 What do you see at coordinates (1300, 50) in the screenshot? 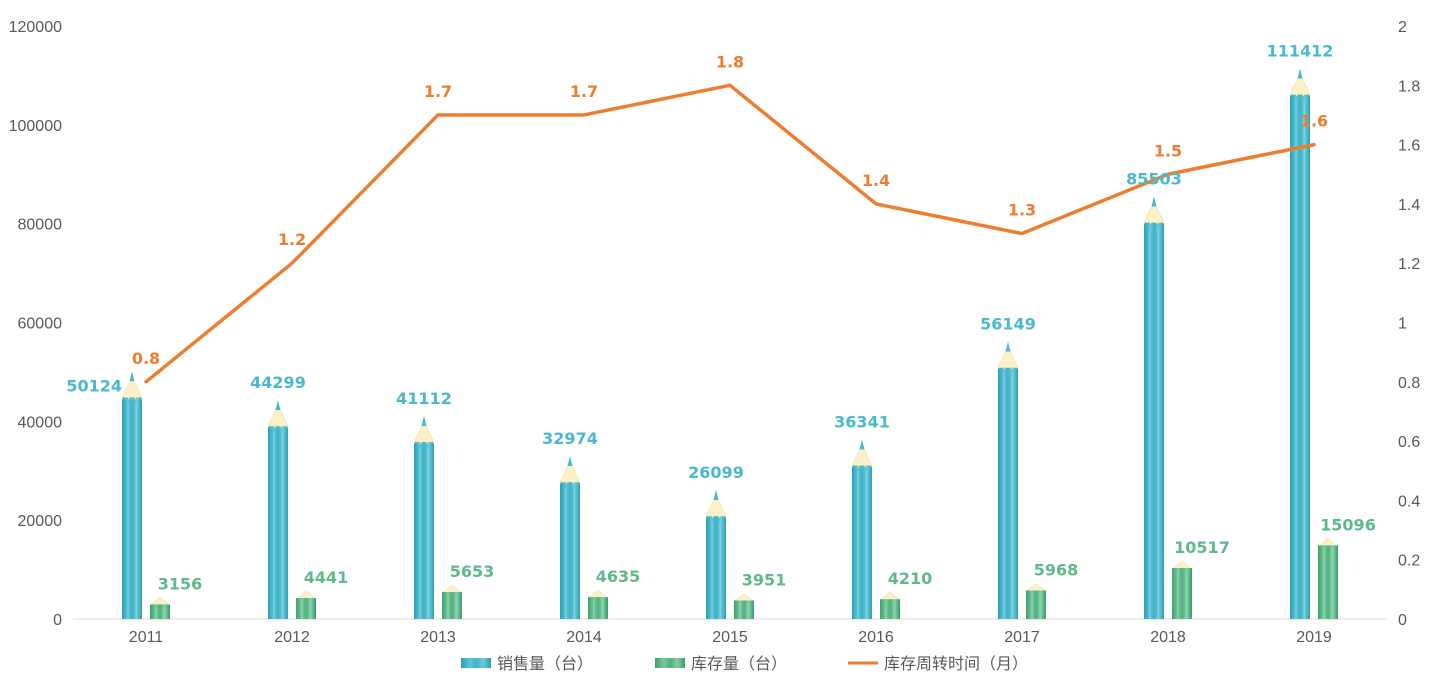
I see `sales-data-label: 111412` at bounding box center [1300, 50].